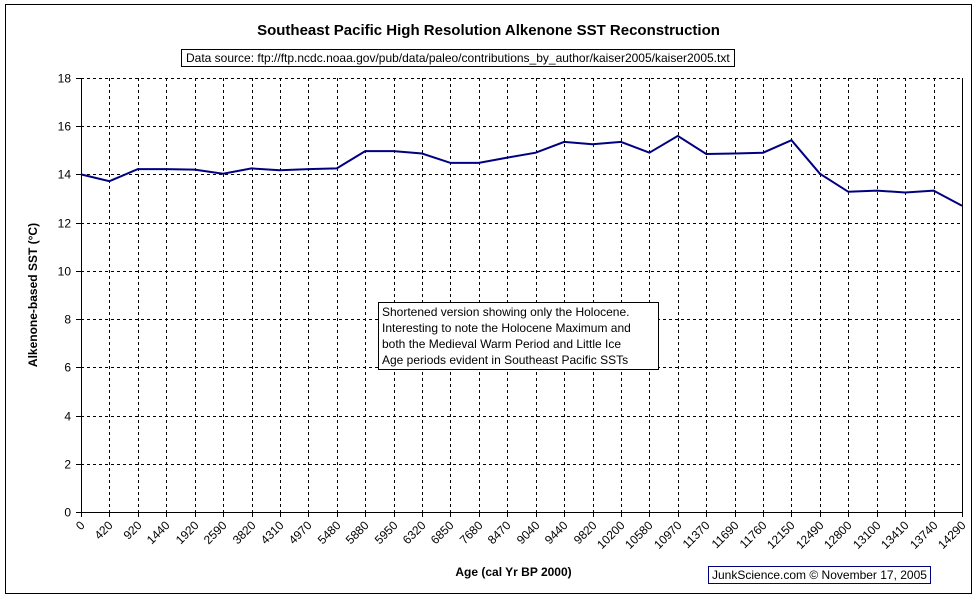 The height and width of the screenshot is (600, 977). What do you see at coordinates (611, 535) in the screenshot?
I see `x-tick-label: 10200` at bounding box center [611, 535].